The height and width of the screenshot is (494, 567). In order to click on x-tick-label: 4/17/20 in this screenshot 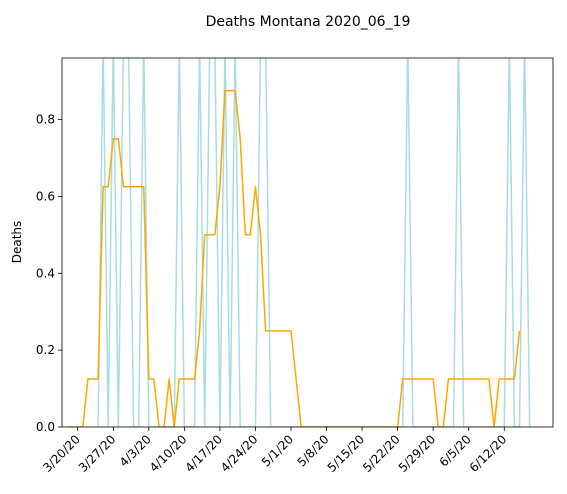, I will do `click(203, 453)`.